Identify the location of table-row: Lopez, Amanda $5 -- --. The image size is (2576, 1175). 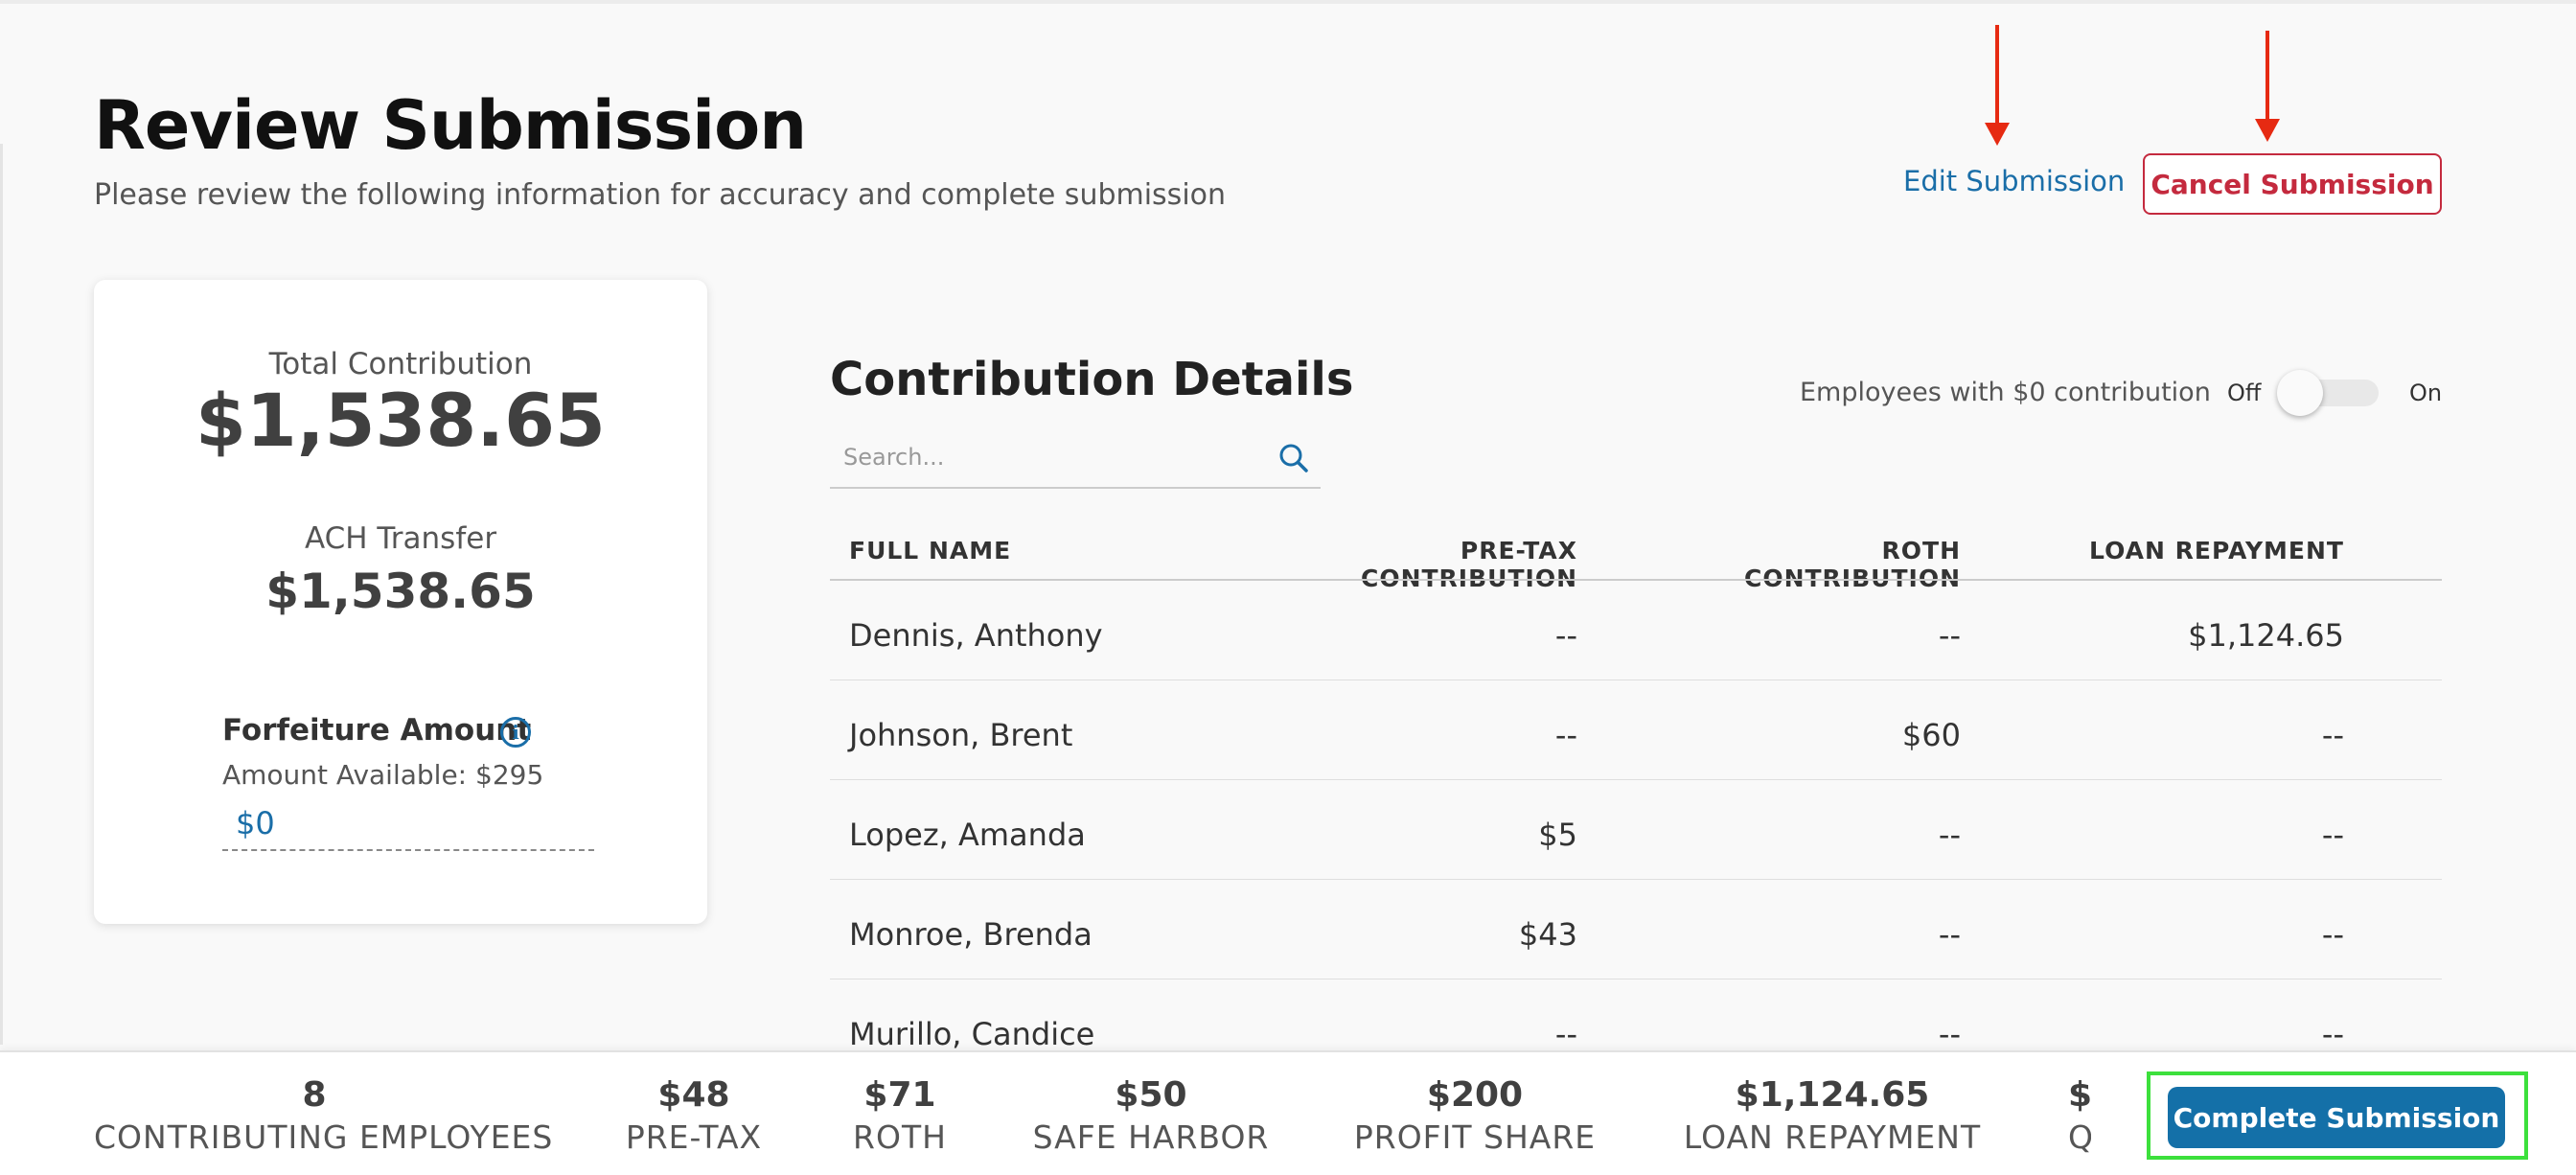
(1636, 830).